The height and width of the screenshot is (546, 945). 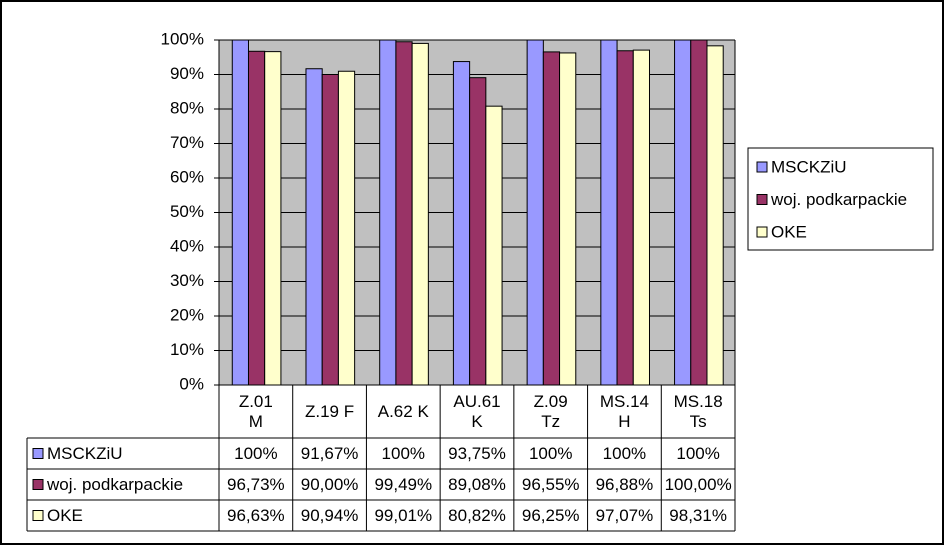 I want to click on x-tick-label-box: MS.14 H, so click(x=624, y=411).